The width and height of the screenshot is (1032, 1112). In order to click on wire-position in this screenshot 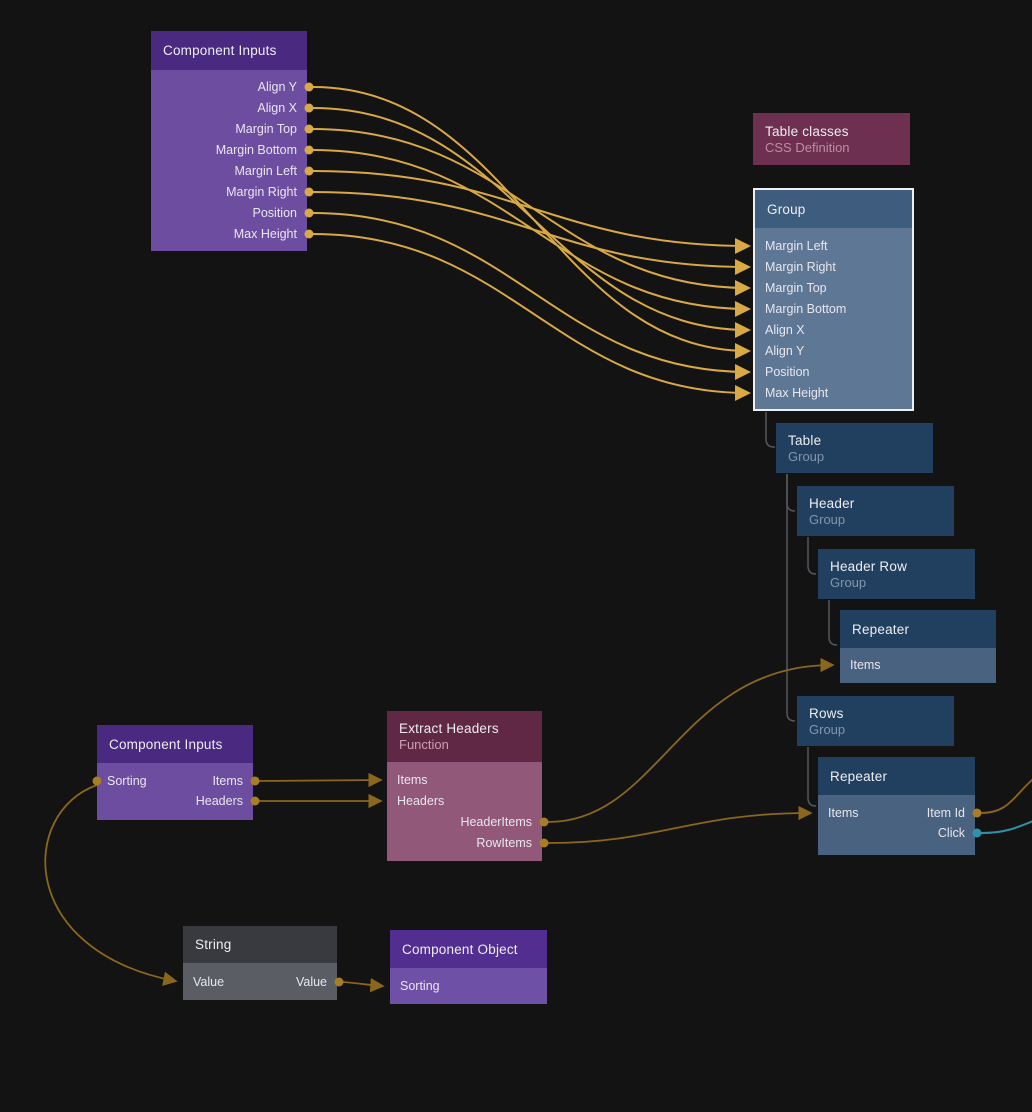, I will do `click(531, 296)`.